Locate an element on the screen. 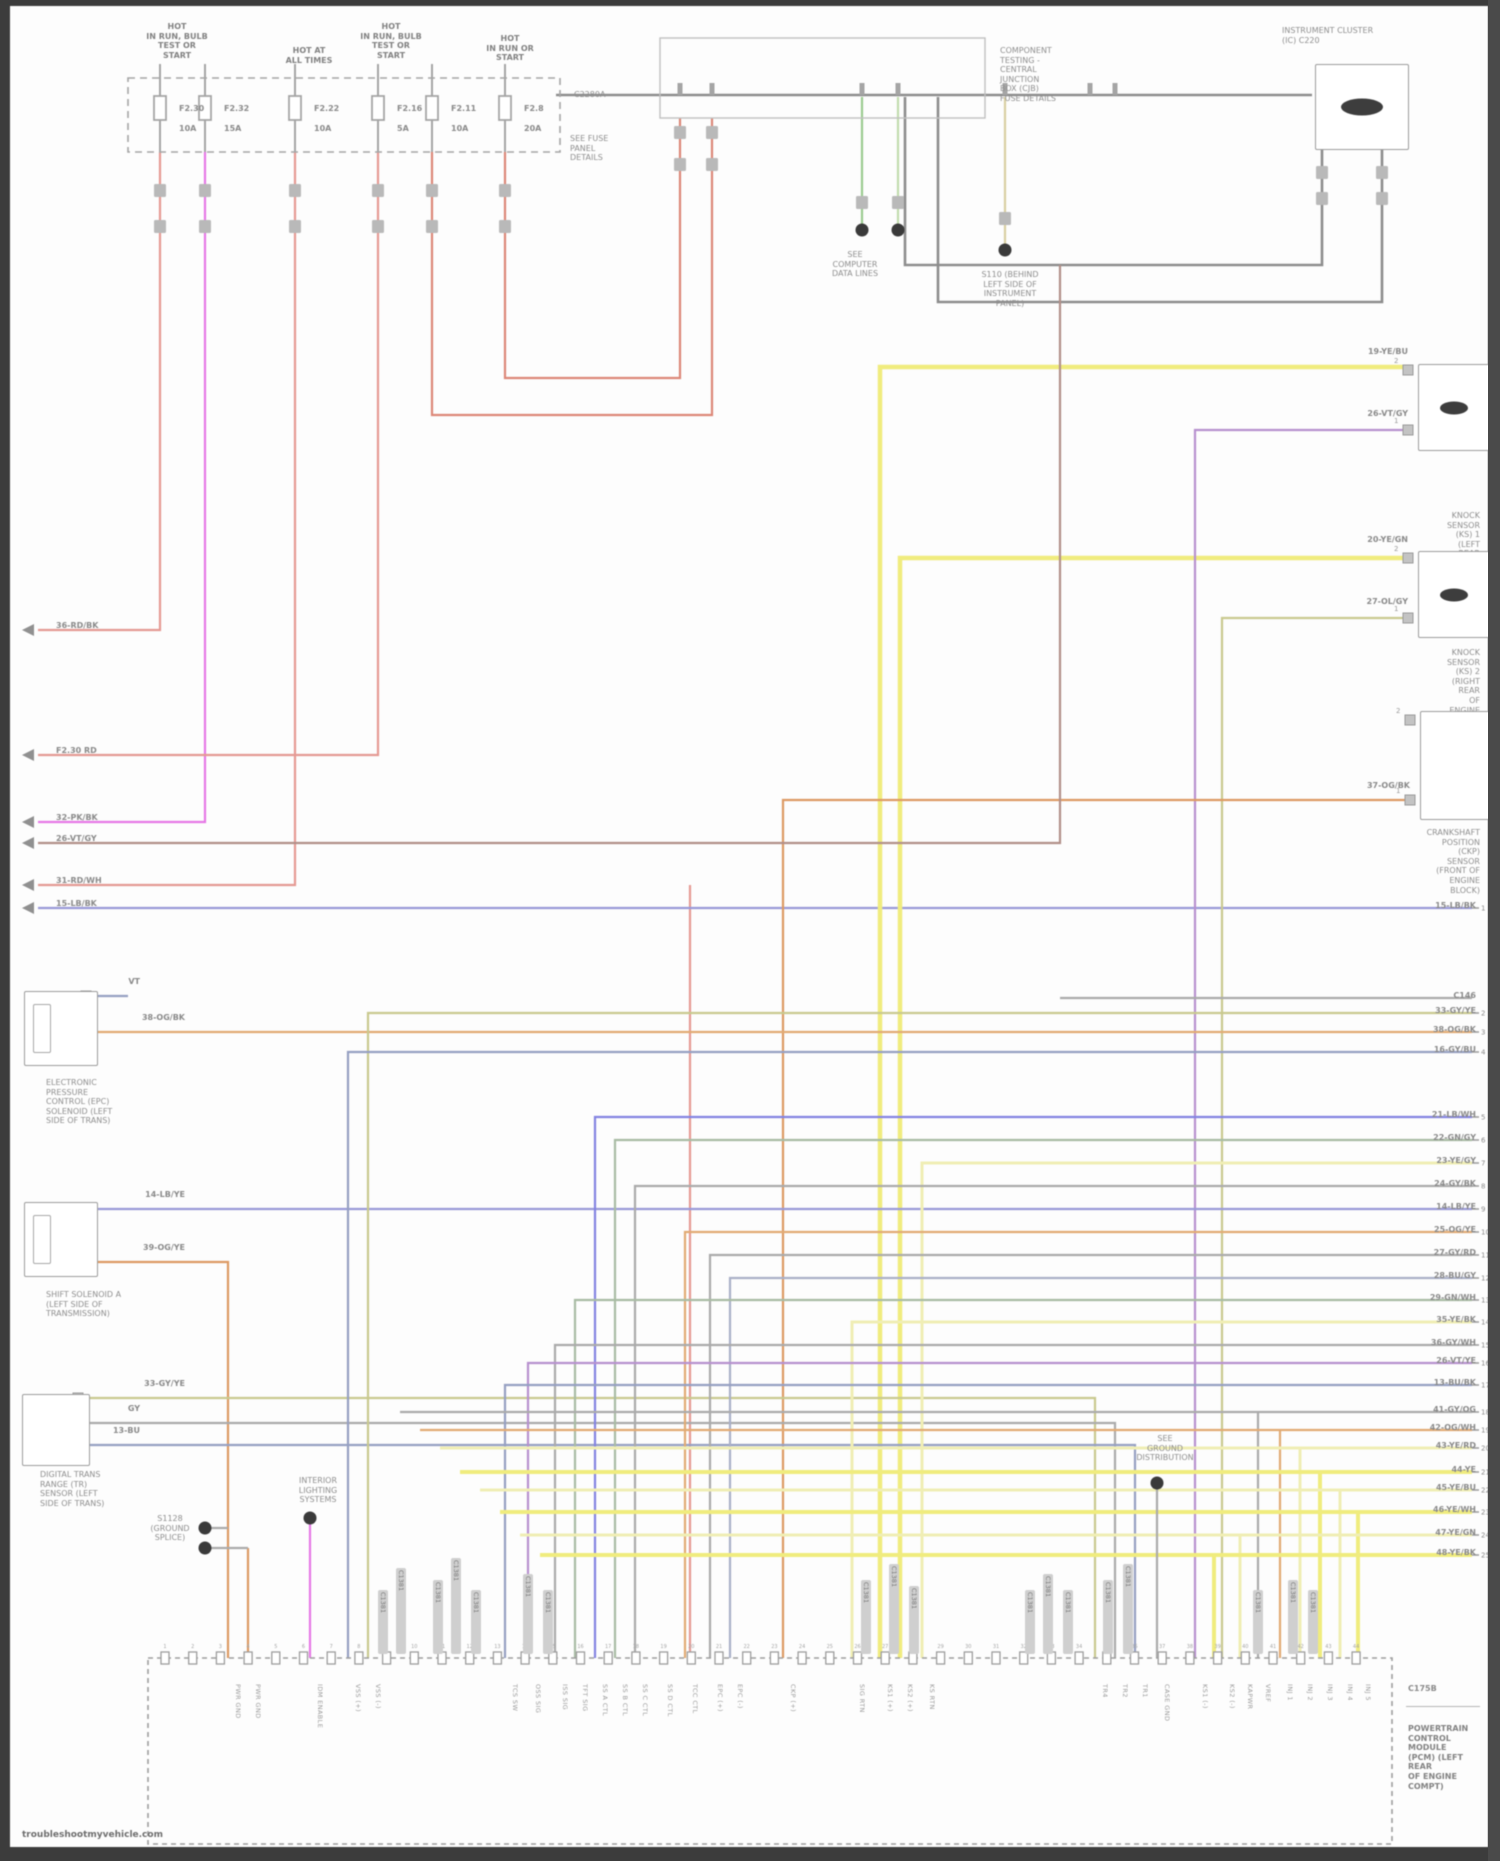  right-exit-pin-21: 21 is located at coordinates (1484, 1473).